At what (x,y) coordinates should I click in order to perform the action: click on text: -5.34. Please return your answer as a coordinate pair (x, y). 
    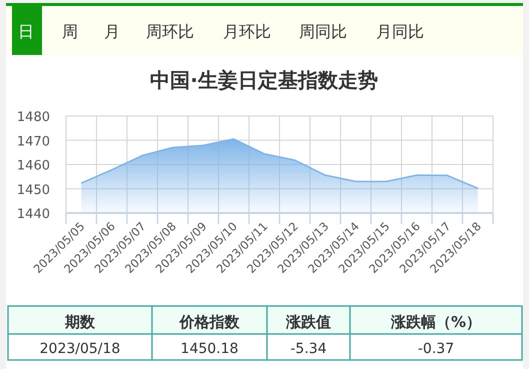
    Looking at the image, I should click on (308, 349).